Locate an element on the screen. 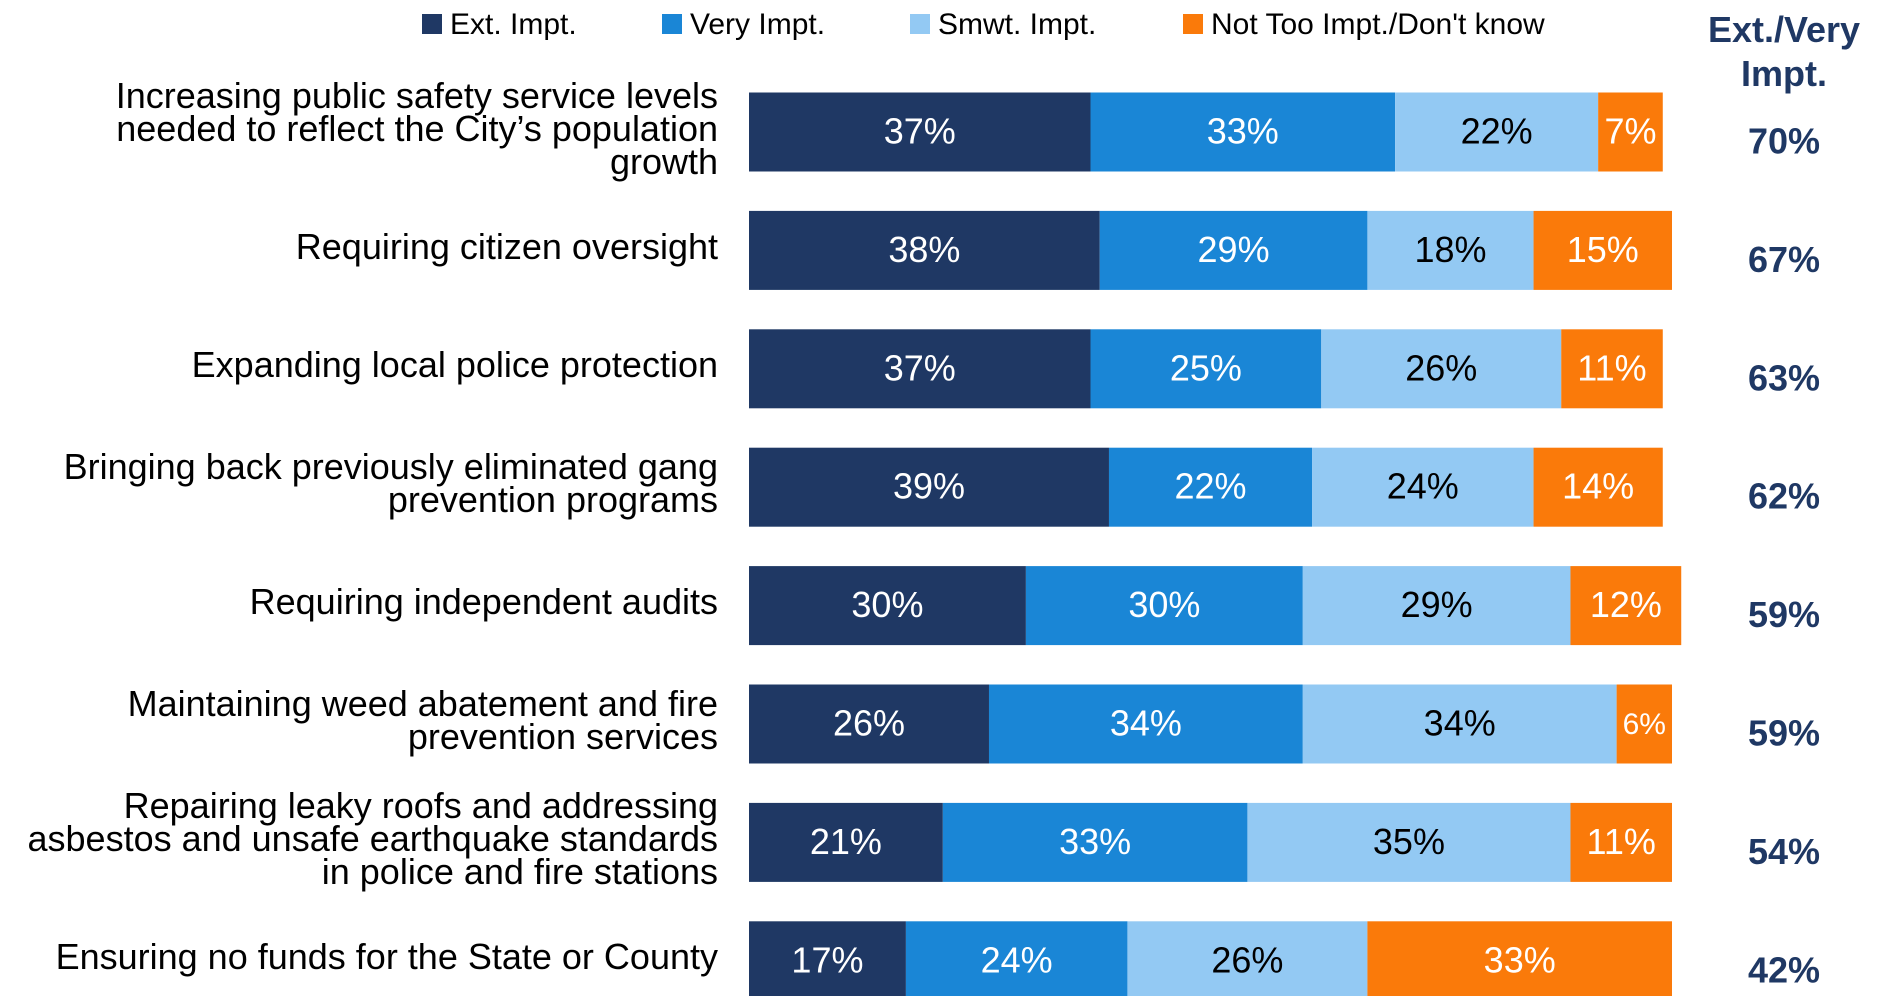 This screenshot has width=1878, height=996. total-label: 42% is located at coordinates (1784, 969).